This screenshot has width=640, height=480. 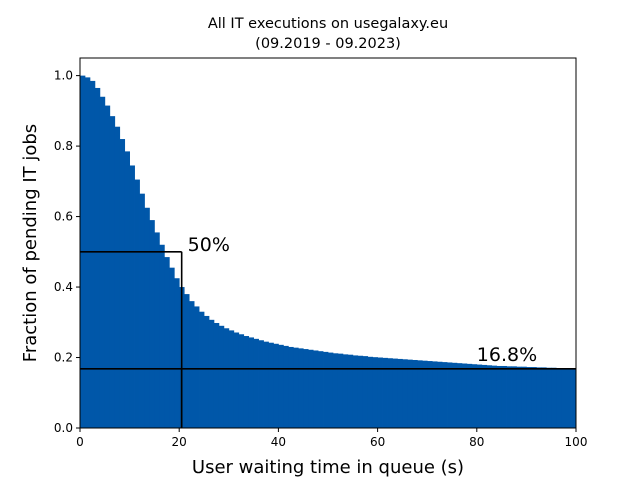 What do you see at coordinates (63, 76) in the screenshot?
I see `y-tick-label: 1.0` at bounding box center [63, 76].